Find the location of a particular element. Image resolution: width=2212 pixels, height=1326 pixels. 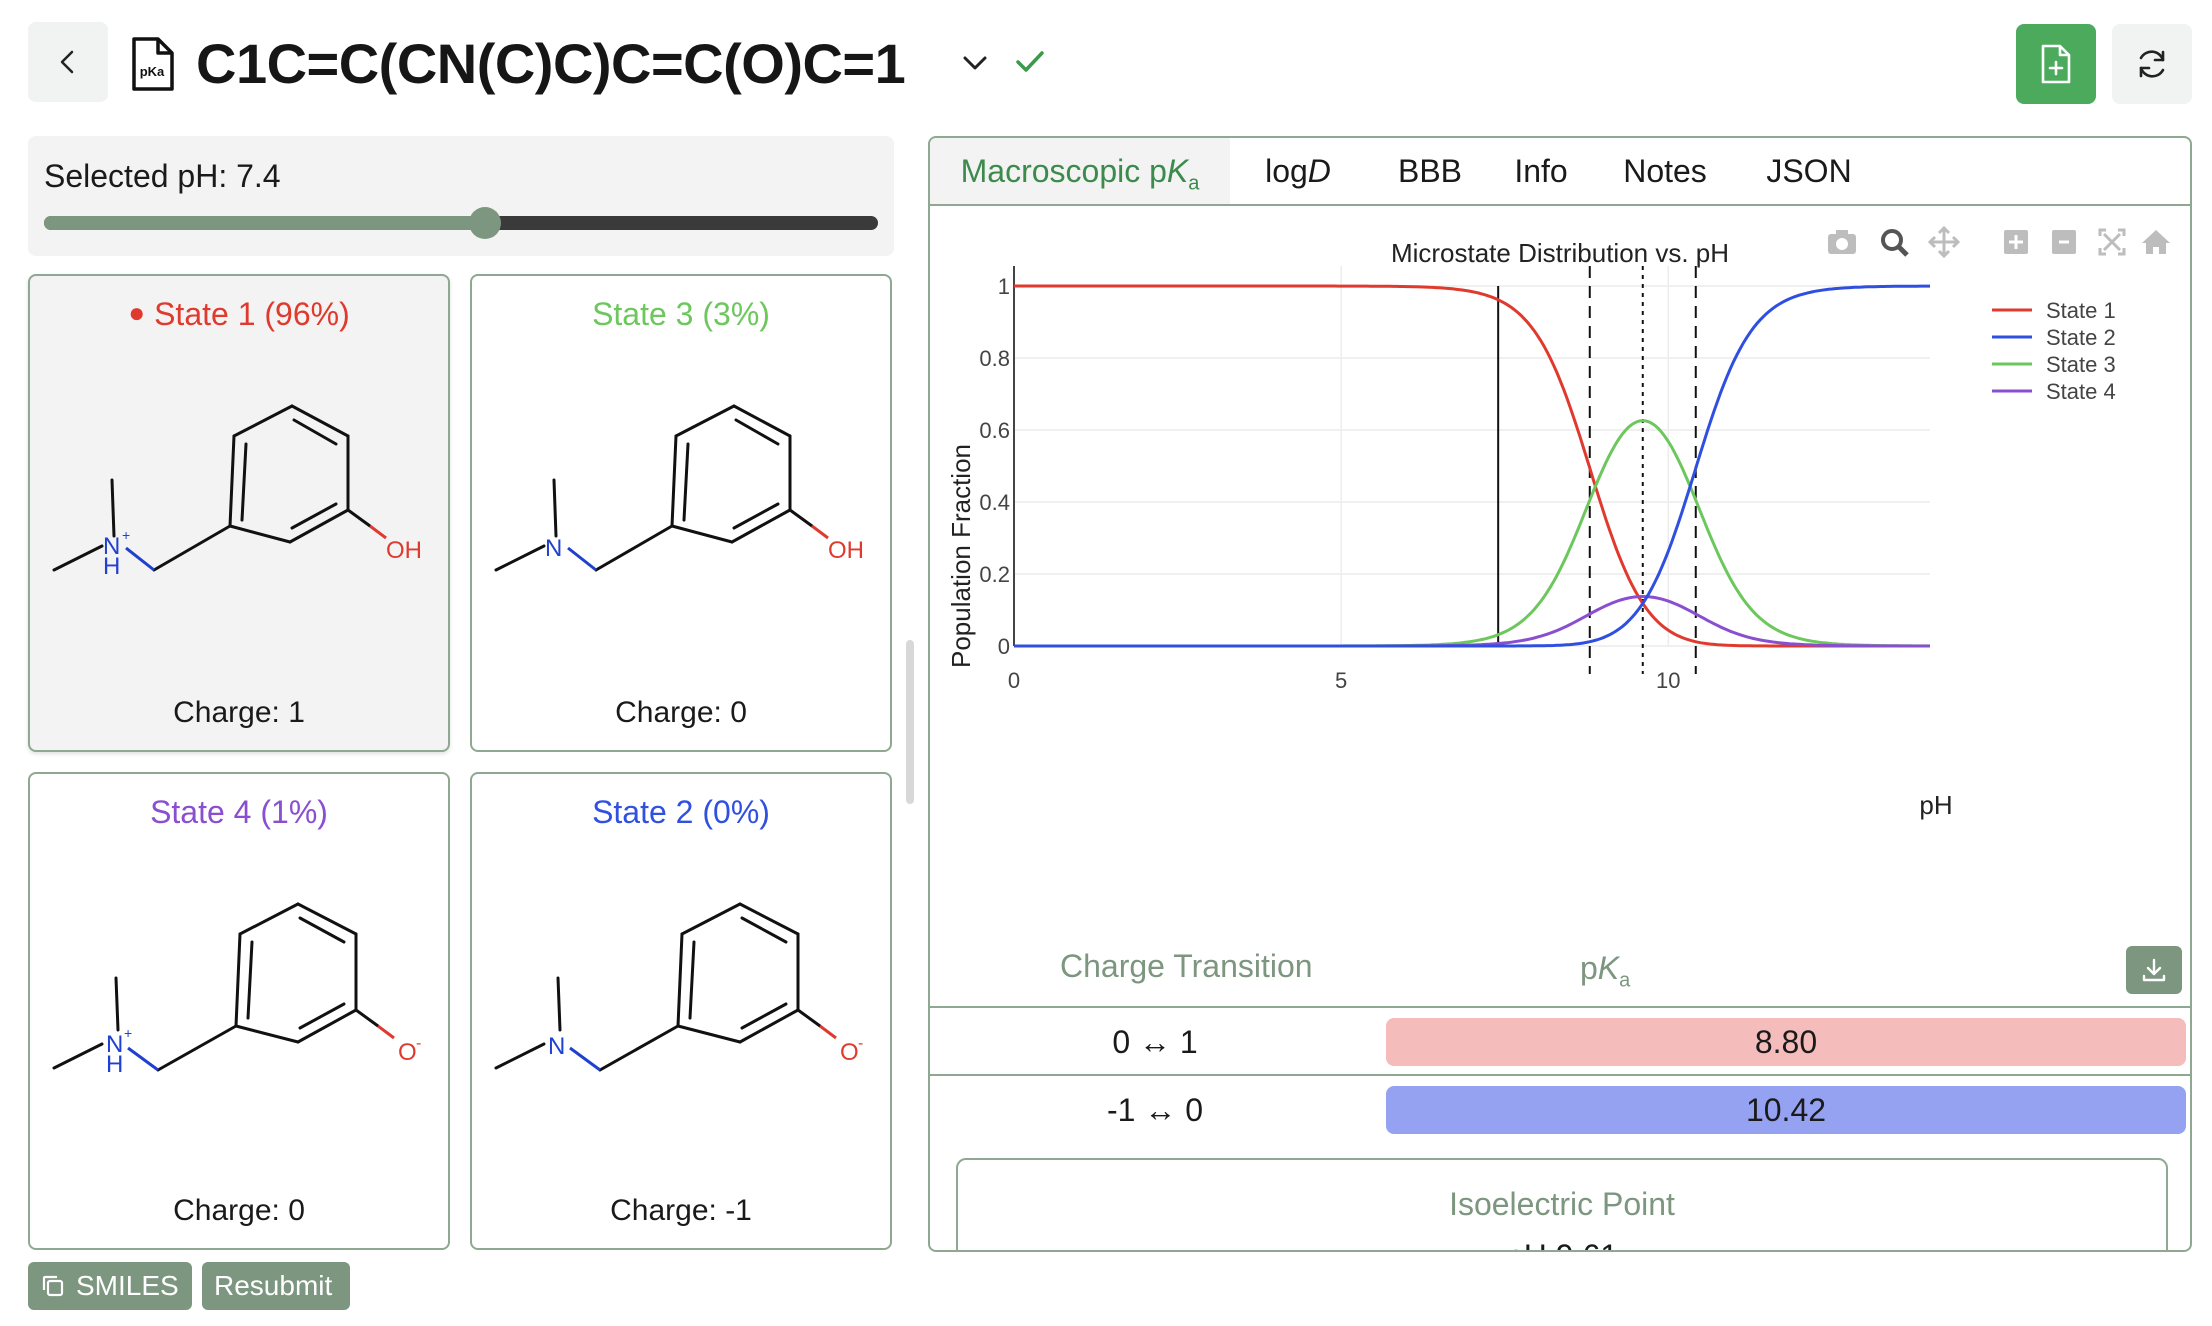

autoscale-icon is located at coordinates (2112, 242).